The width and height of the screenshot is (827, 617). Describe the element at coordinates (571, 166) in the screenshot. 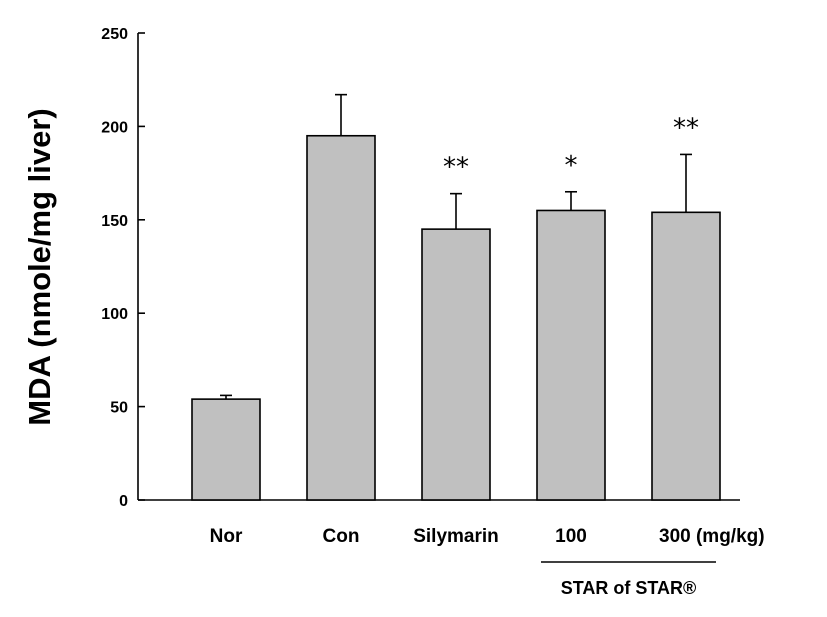

I see `significance-marker: *` at that location.